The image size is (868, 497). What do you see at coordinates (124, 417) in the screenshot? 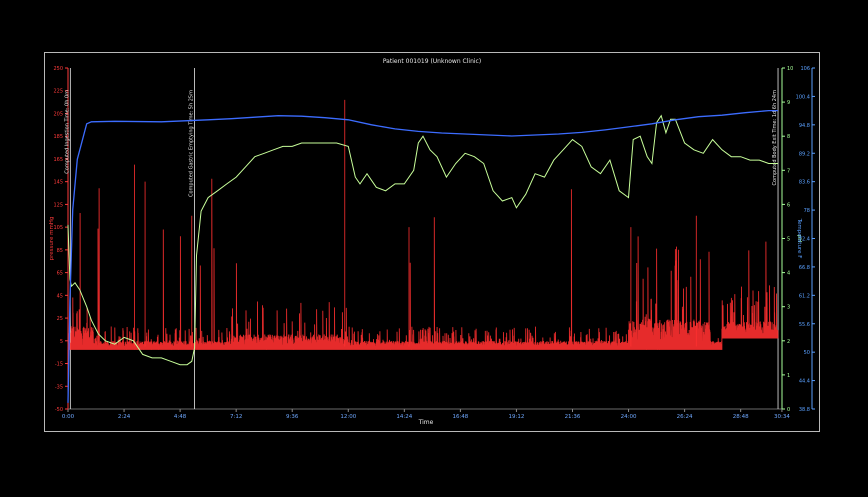
I see `x-tick-label: 2:24` at bounding box center [124, 417].